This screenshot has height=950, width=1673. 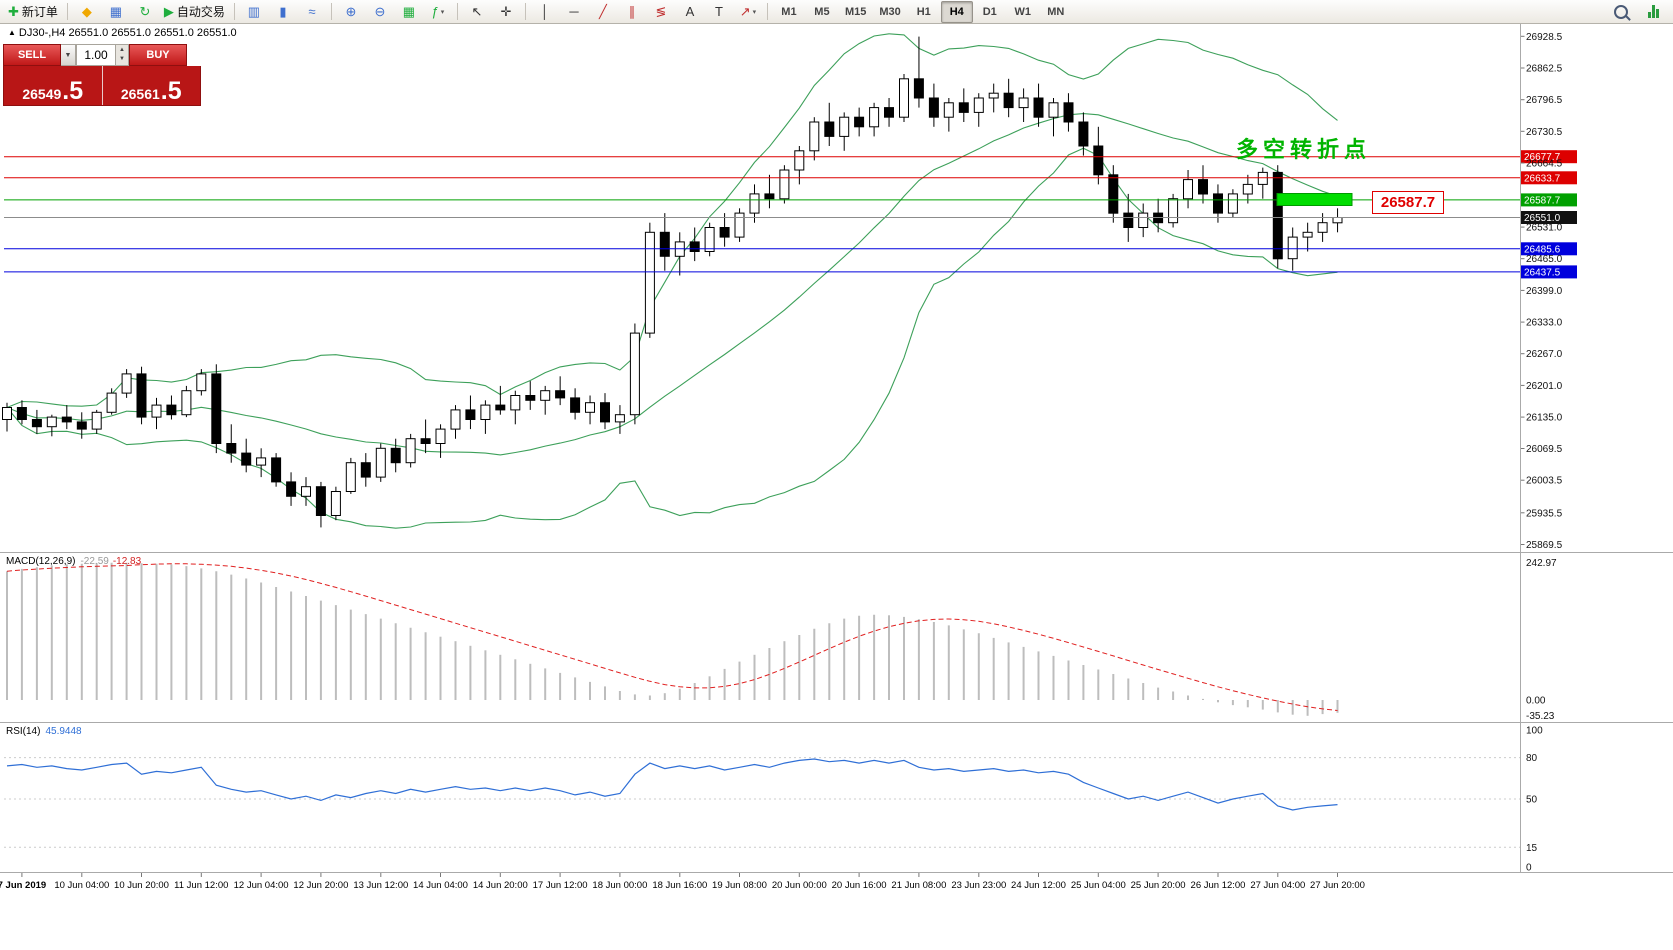 What do you see at coordinates (989, 11) in the screenshot?
I see `timeframe-d1-button: D1` at bounding box center [989, 11].